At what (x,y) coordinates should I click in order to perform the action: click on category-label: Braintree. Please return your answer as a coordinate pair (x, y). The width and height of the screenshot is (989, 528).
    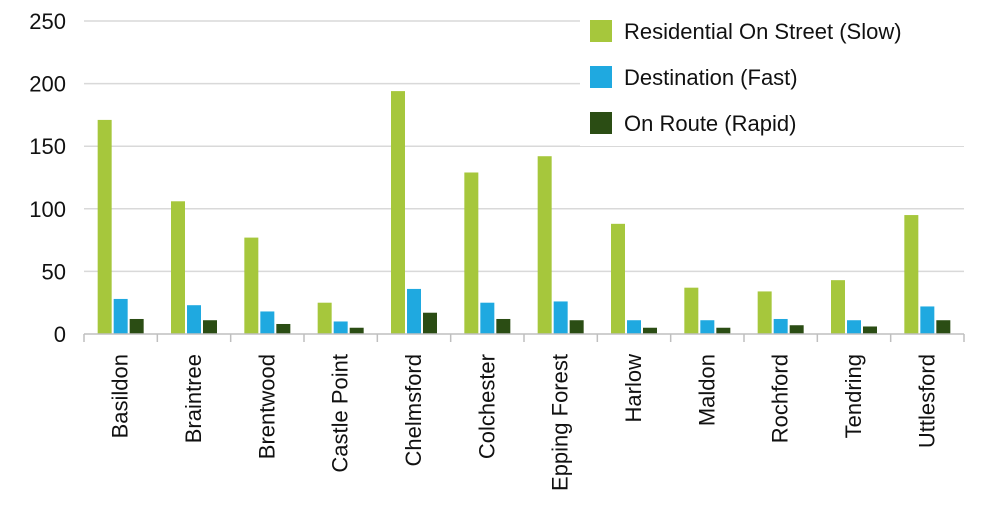
    Looking at the image, I should click on (193, 398).